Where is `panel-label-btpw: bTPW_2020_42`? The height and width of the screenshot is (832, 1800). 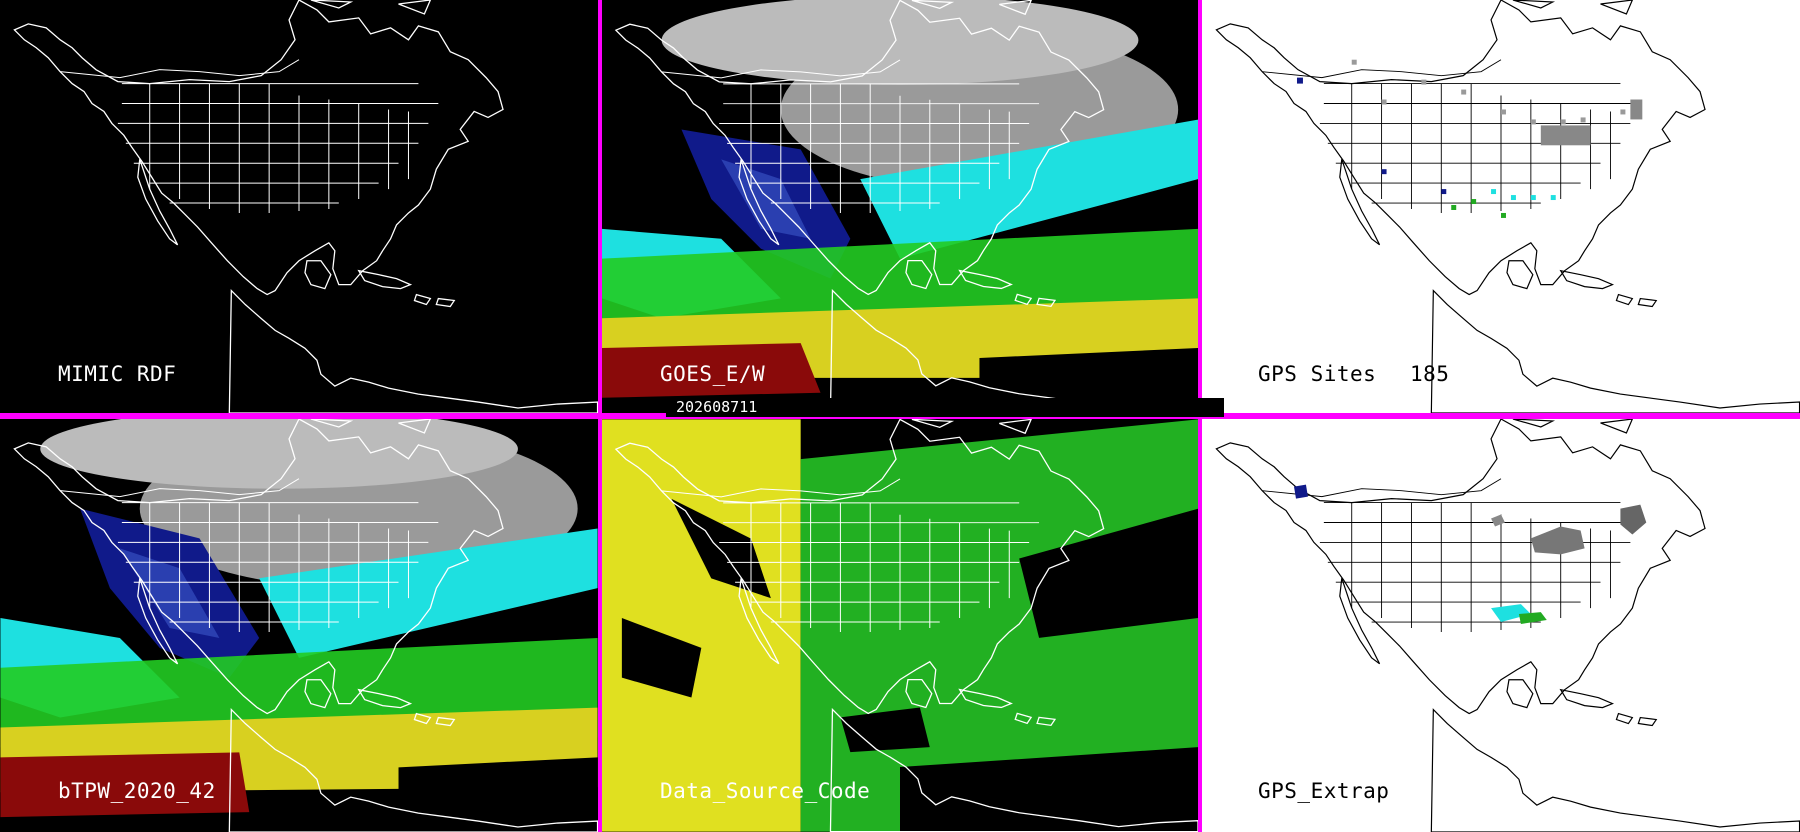 panel-label-btpw: bTPW_2020_42 is located at coordinates (137, 791).